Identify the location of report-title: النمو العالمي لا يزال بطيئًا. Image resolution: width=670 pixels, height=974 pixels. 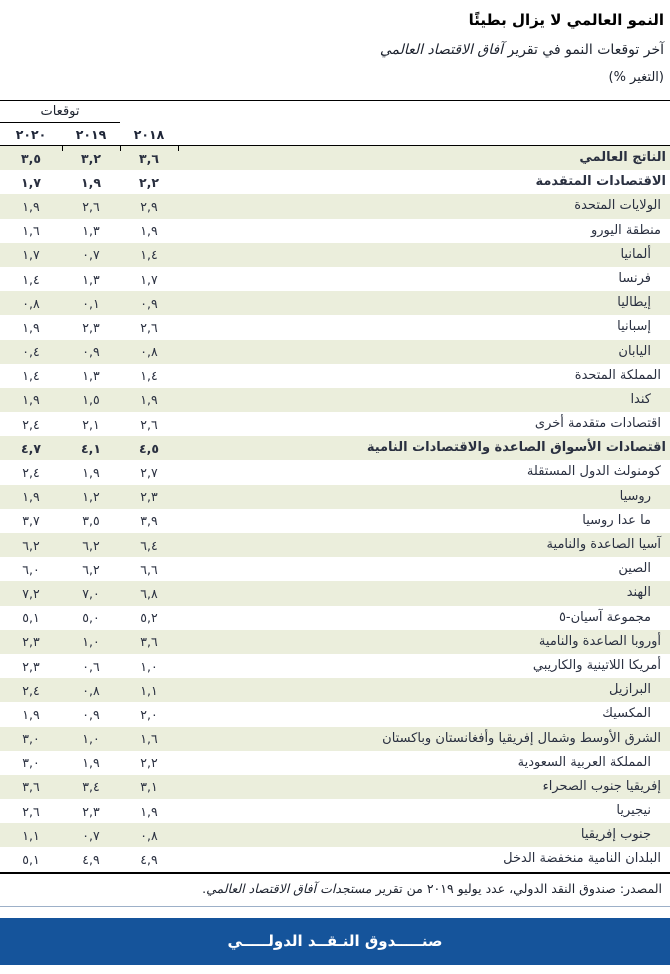
(566, 20).